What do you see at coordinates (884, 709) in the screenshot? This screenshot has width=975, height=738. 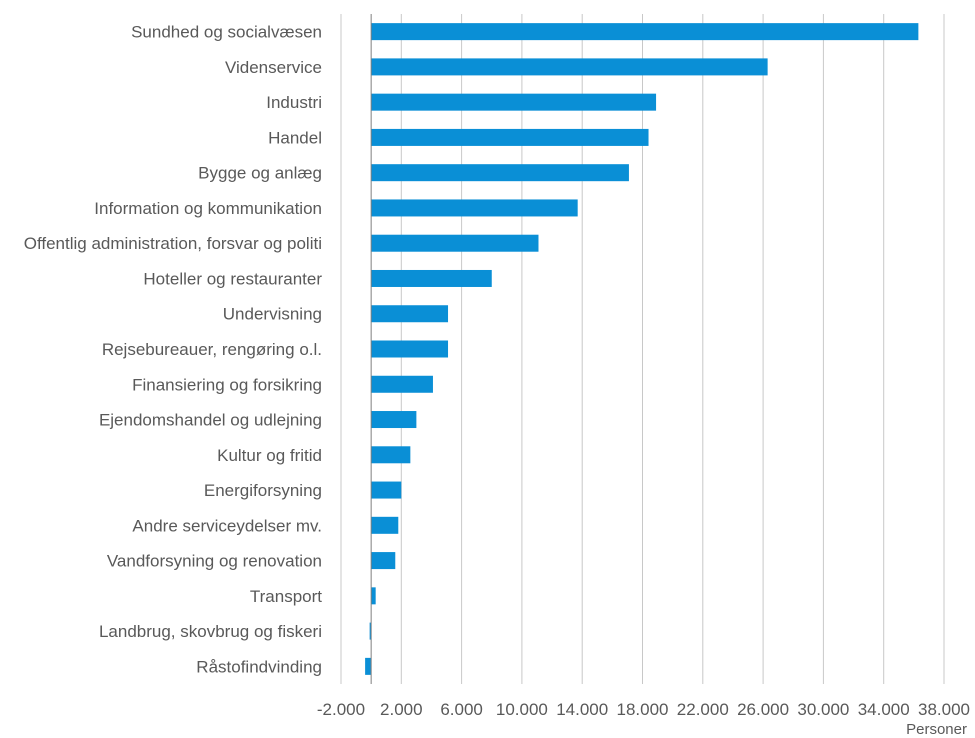 I see `x-tick-label: 34.000` at bounding box center [884, 709].